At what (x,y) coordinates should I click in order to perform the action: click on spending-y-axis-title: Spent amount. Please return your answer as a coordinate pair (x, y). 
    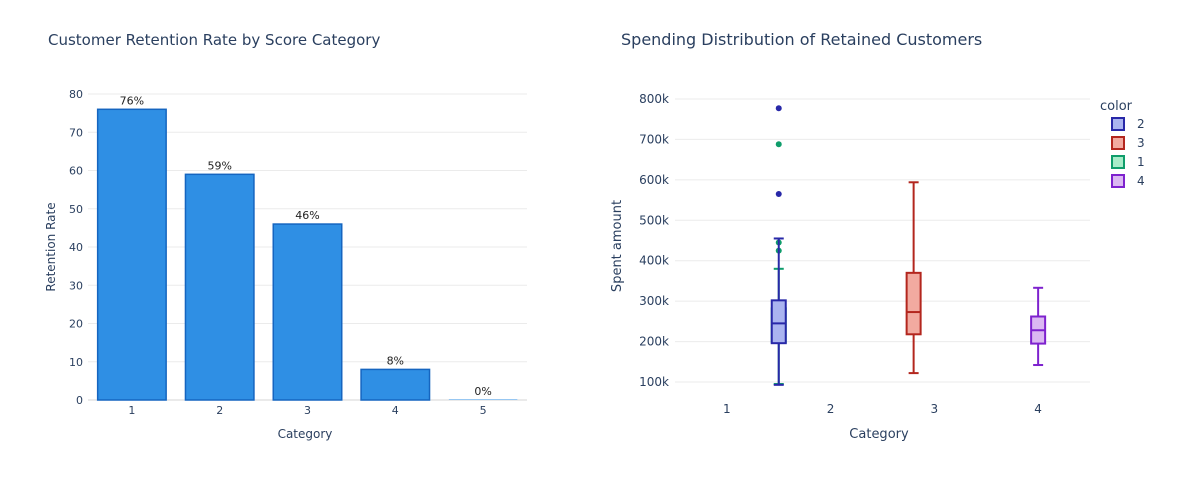
    Looking at the image, I should click on (617, 246).